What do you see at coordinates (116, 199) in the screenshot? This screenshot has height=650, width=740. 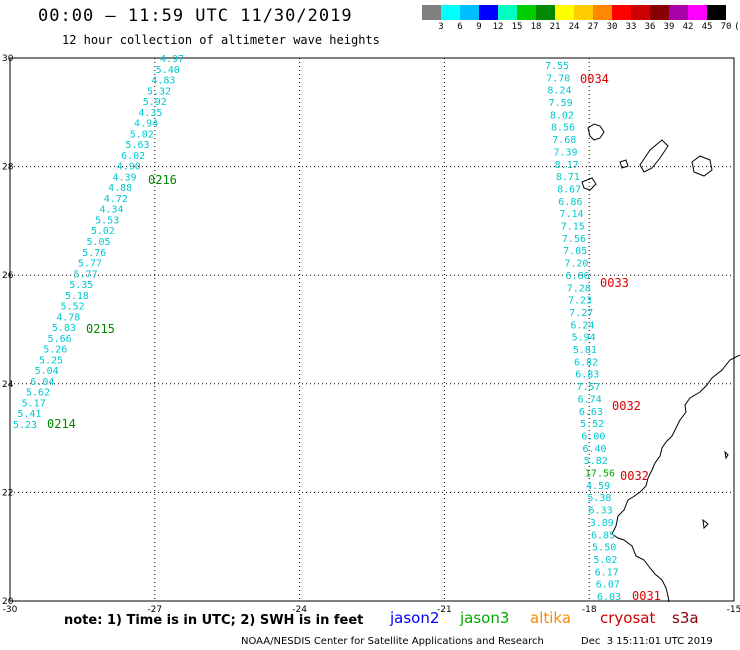 I see `swh-label: 4.72` at bounding box center [116, 199].